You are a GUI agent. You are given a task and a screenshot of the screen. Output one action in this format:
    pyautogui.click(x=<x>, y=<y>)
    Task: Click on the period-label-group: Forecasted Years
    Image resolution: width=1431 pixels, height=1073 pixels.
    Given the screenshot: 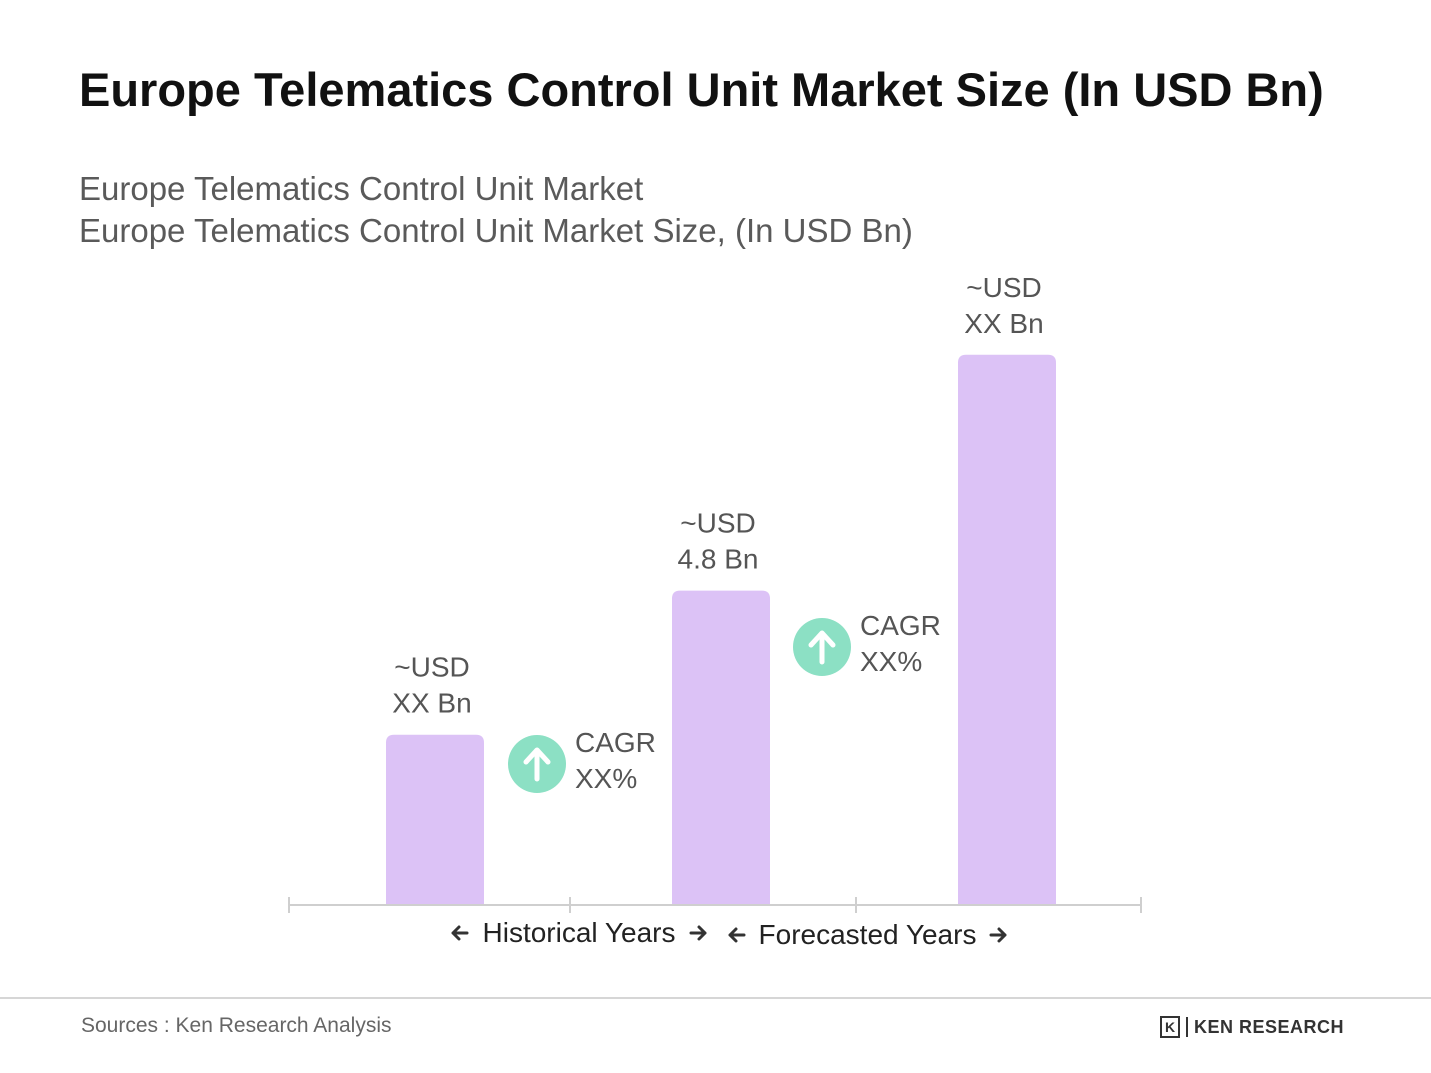 What is the action you would take?
    pyautogui.click(x=867, y=934)
    